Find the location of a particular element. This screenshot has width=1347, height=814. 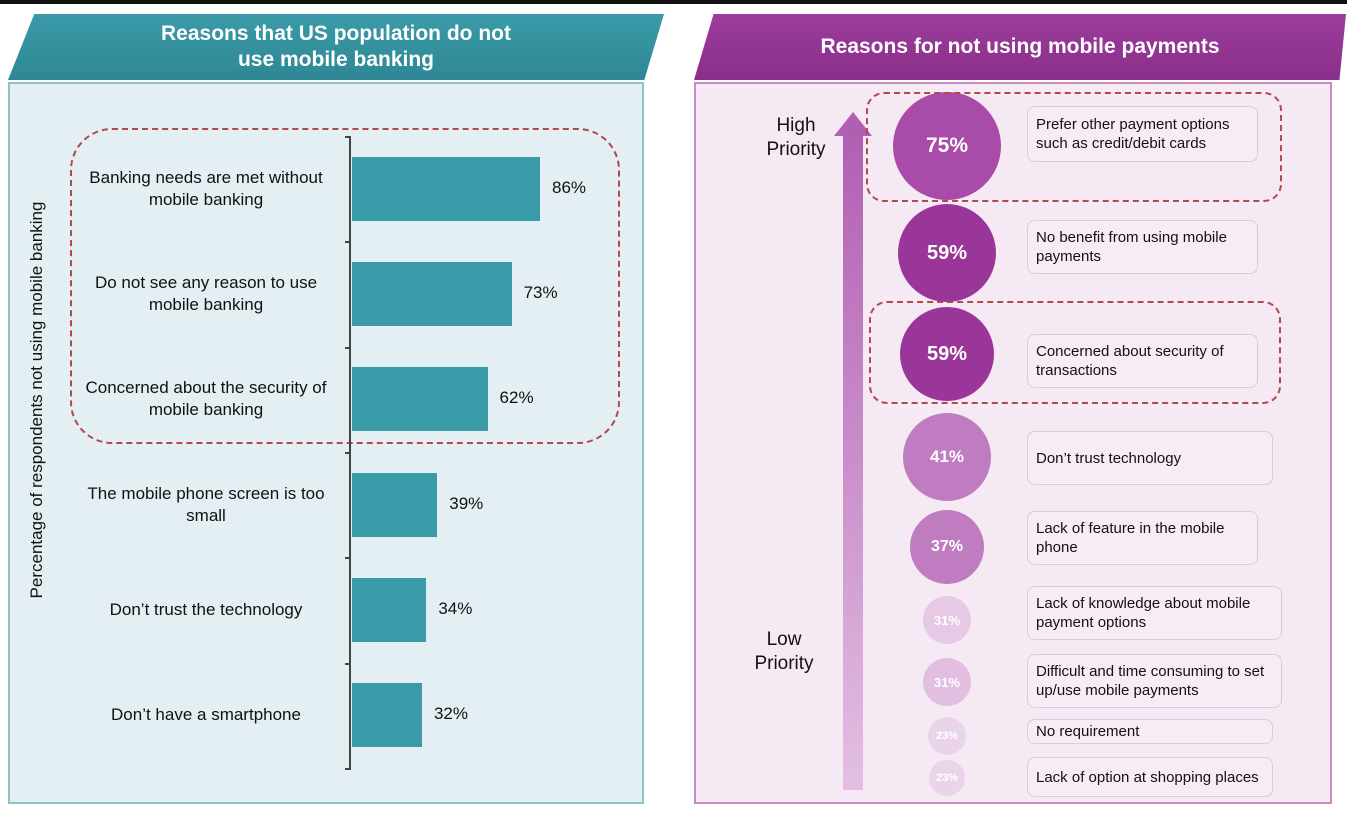

top-rule is located at coordinates (673, 2).